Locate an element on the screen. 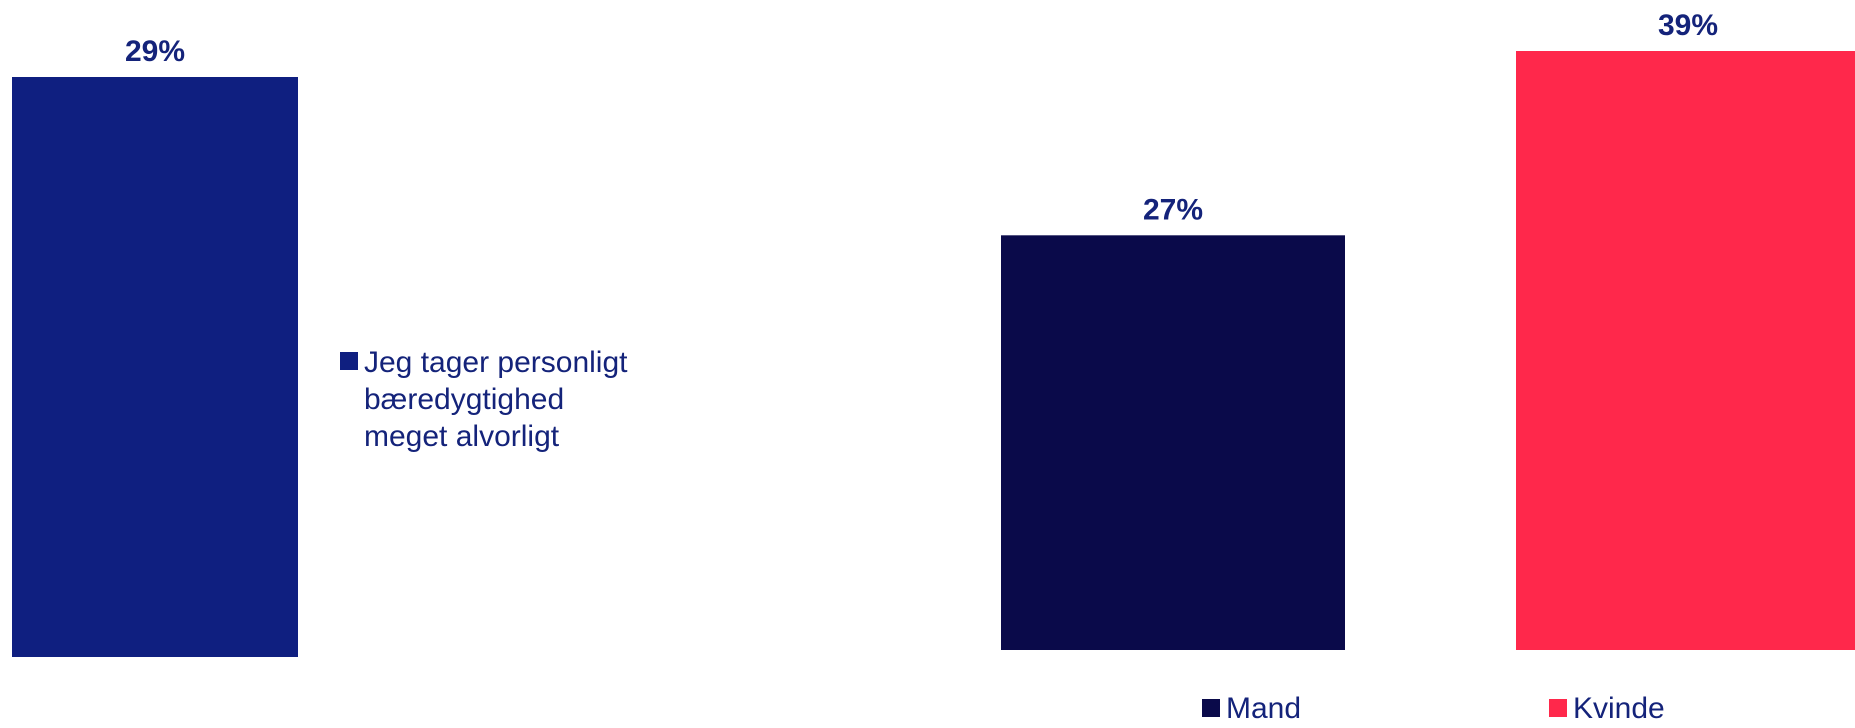 Image resolution: width=1855 pixels, height=728 pixels. legend-swatch-overall is located at coordinates (349, 361).